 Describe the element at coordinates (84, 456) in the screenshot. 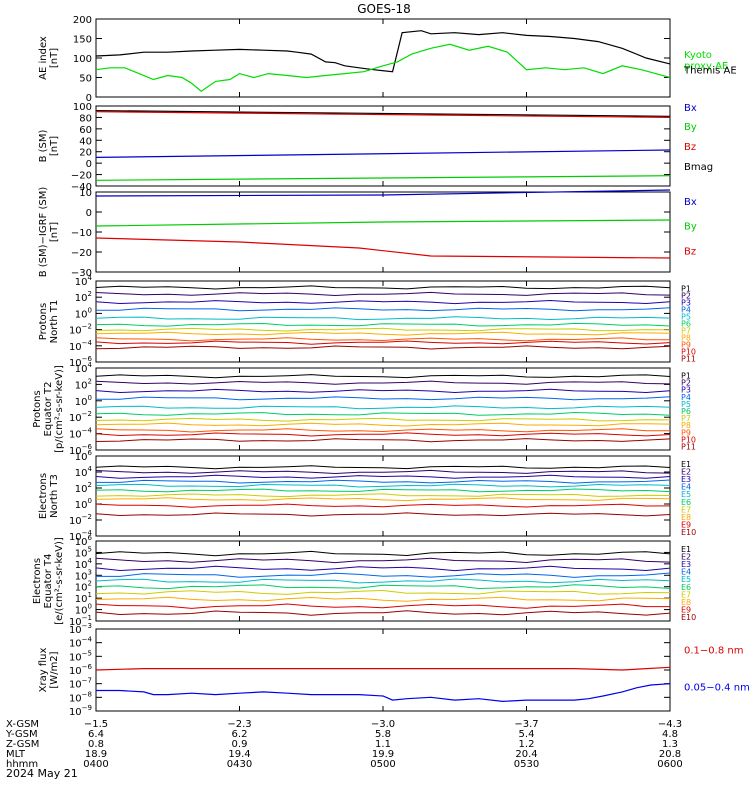

I see `y-tick-label: 10⁶` at that location.